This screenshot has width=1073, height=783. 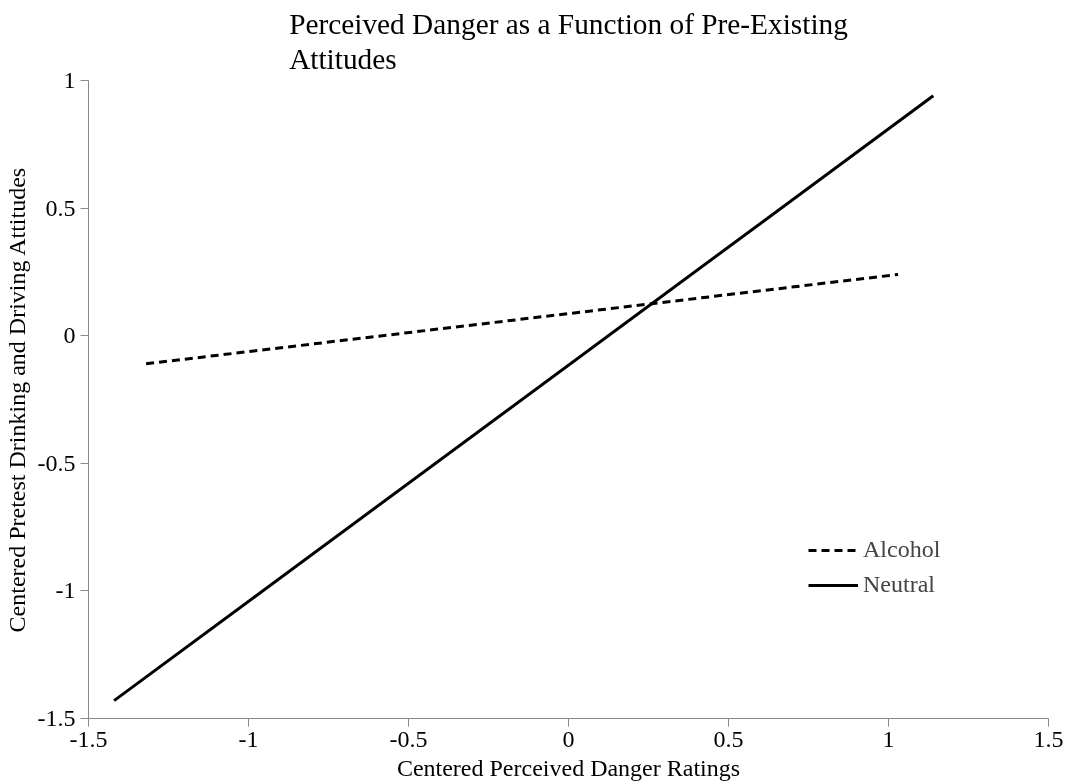 I want to click on y-tick-label: -1, so click(x=65, y=590).